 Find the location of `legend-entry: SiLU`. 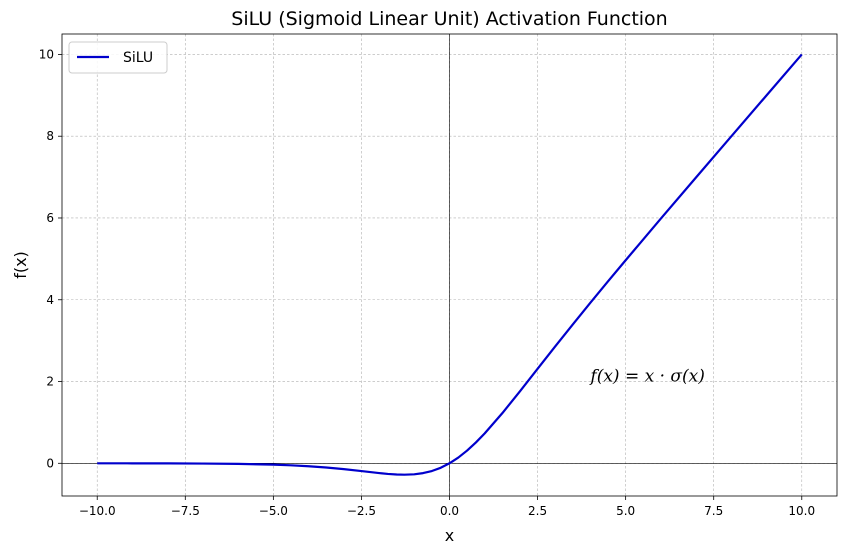

legend-entry: SiLU is located at coordinates (138, 58).